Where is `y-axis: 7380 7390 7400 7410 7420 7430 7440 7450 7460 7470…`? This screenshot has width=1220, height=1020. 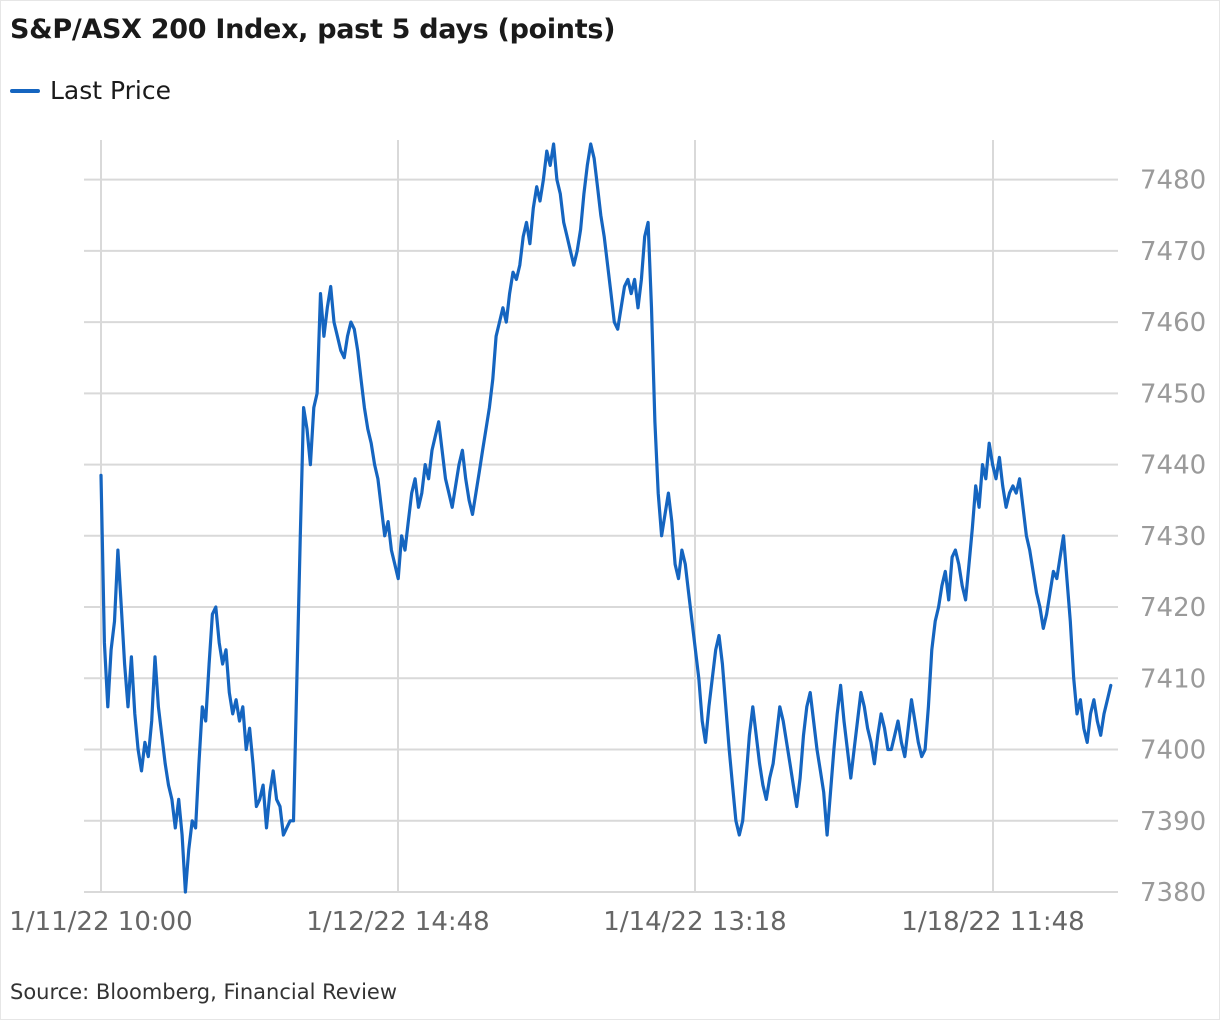 y-axis: 7380 7390 7400 7410 7420 7430 7440 7450 7460 7470… is located at coordinates (1173, 537).